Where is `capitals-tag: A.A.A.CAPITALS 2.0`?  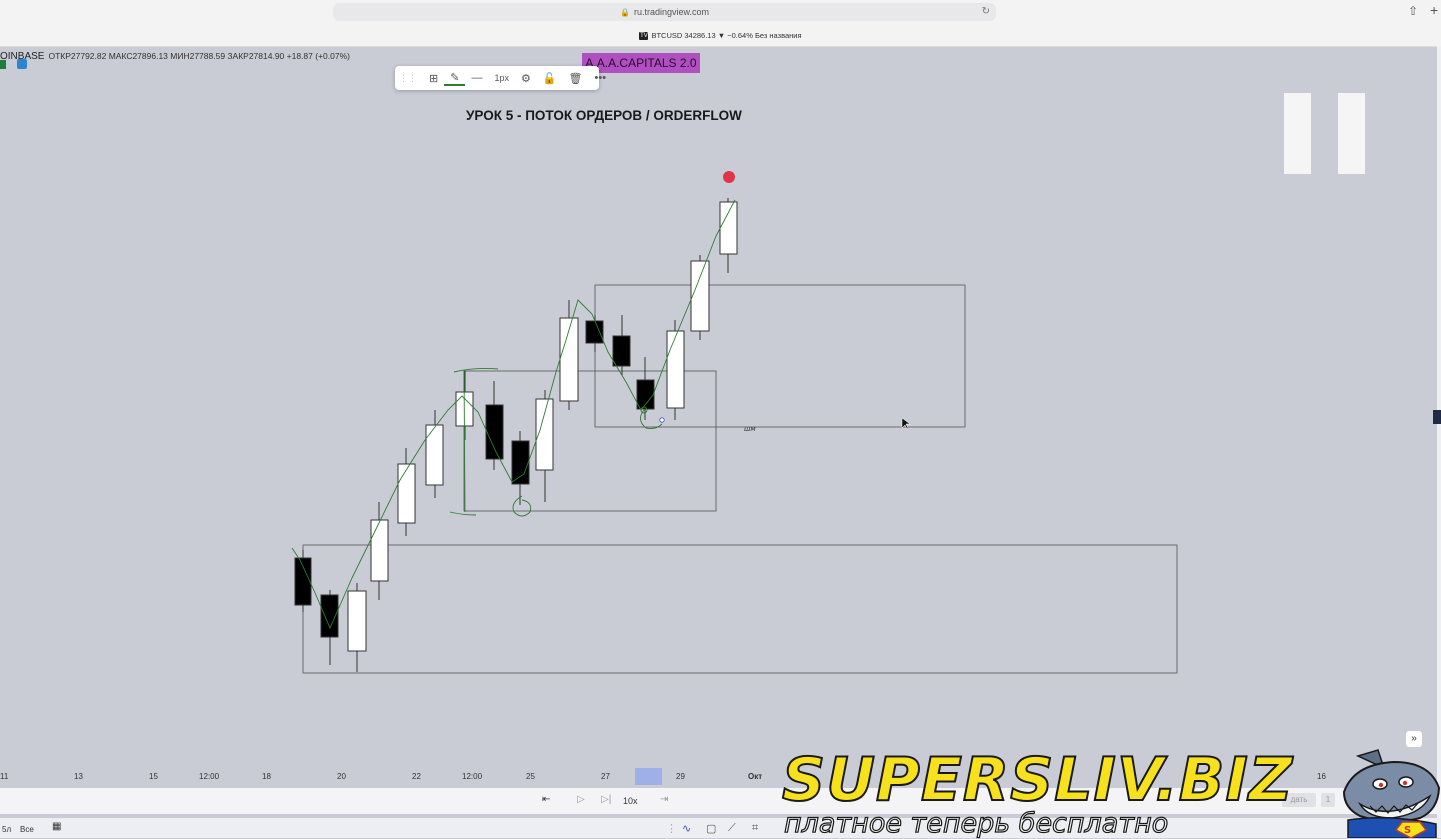 capitals-tag: A.A.A.CAPITALS 2.0 is located at coordinates (641, 63).